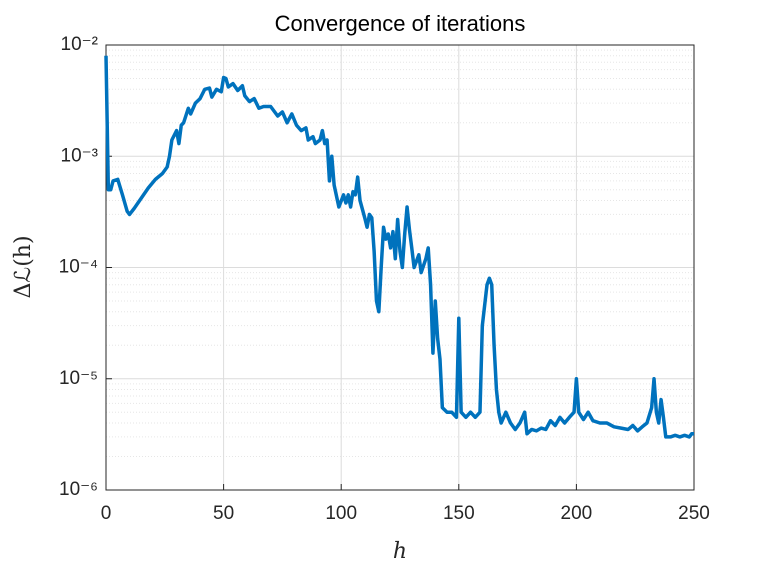 The height and width of the screenshot is (576, 768). What do you see at coordinates (400, 23) in the screenshot?
I see `chart-title: Convergence of iterations` at bounding box center [400, 23].